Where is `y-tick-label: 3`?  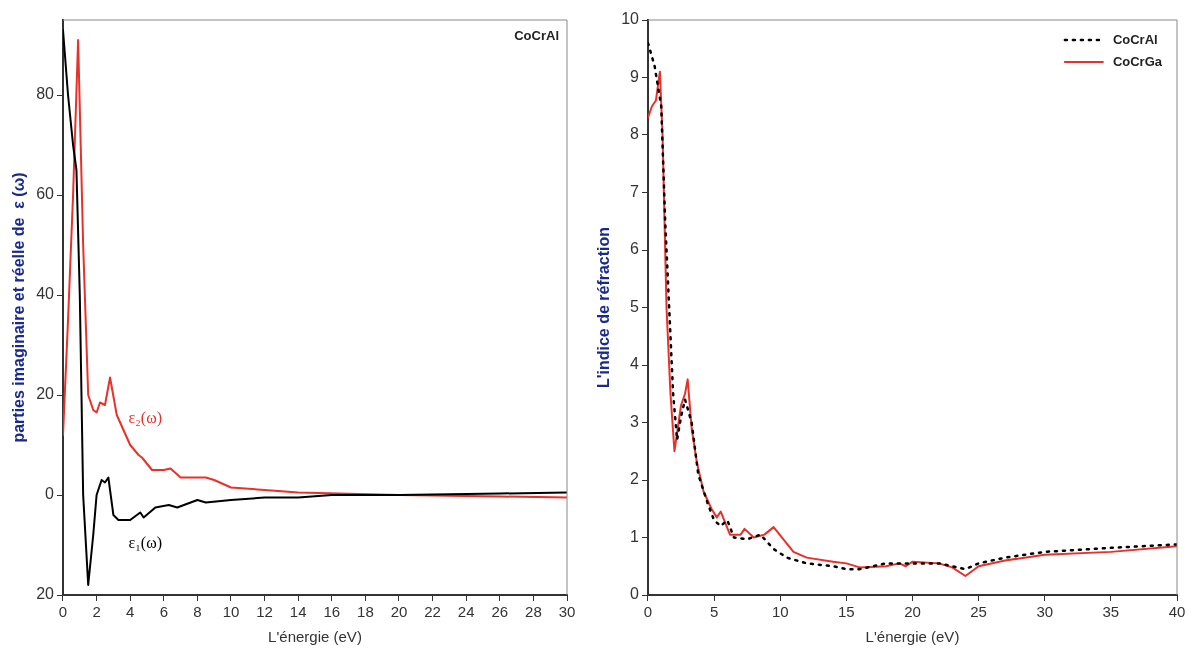
y-tick-label: 3 is located at coordinates (635, 421).